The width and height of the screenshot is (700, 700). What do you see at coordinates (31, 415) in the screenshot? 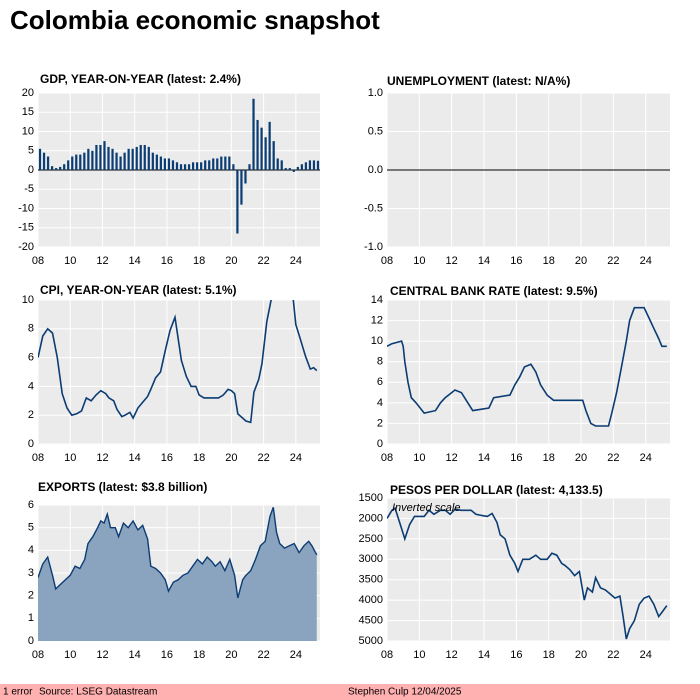
I see `y-tick-label: 2` at bounding box center [31, 415].